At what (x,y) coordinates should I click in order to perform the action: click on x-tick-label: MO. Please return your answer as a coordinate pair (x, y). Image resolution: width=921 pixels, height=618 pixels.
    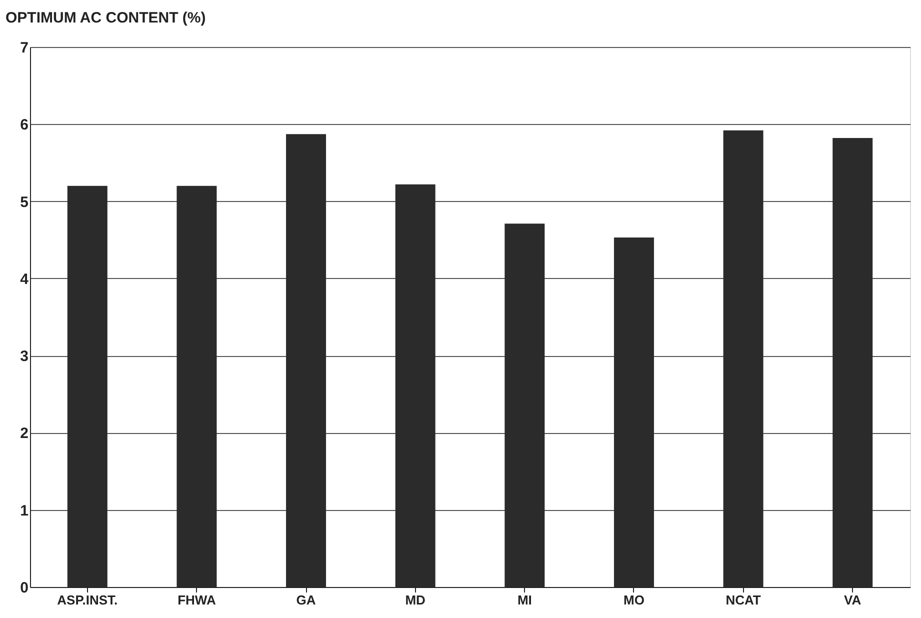
    Looking at the image, I should click on (634, 600).